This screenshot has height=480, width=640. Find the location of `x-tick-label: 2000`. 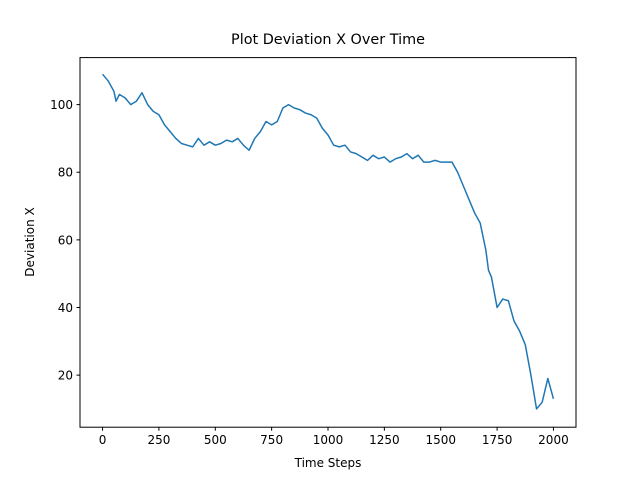

x-tick-label: 2000 is located at coordinates (553, 440).